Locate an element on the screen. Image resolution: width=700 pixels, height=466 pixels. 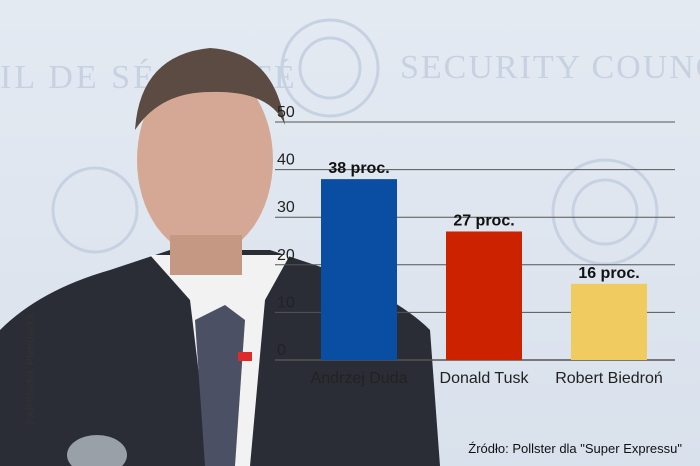
data-labels: 38 proc. 27 proc. 16 proc. is located at coordinates (483, 221).